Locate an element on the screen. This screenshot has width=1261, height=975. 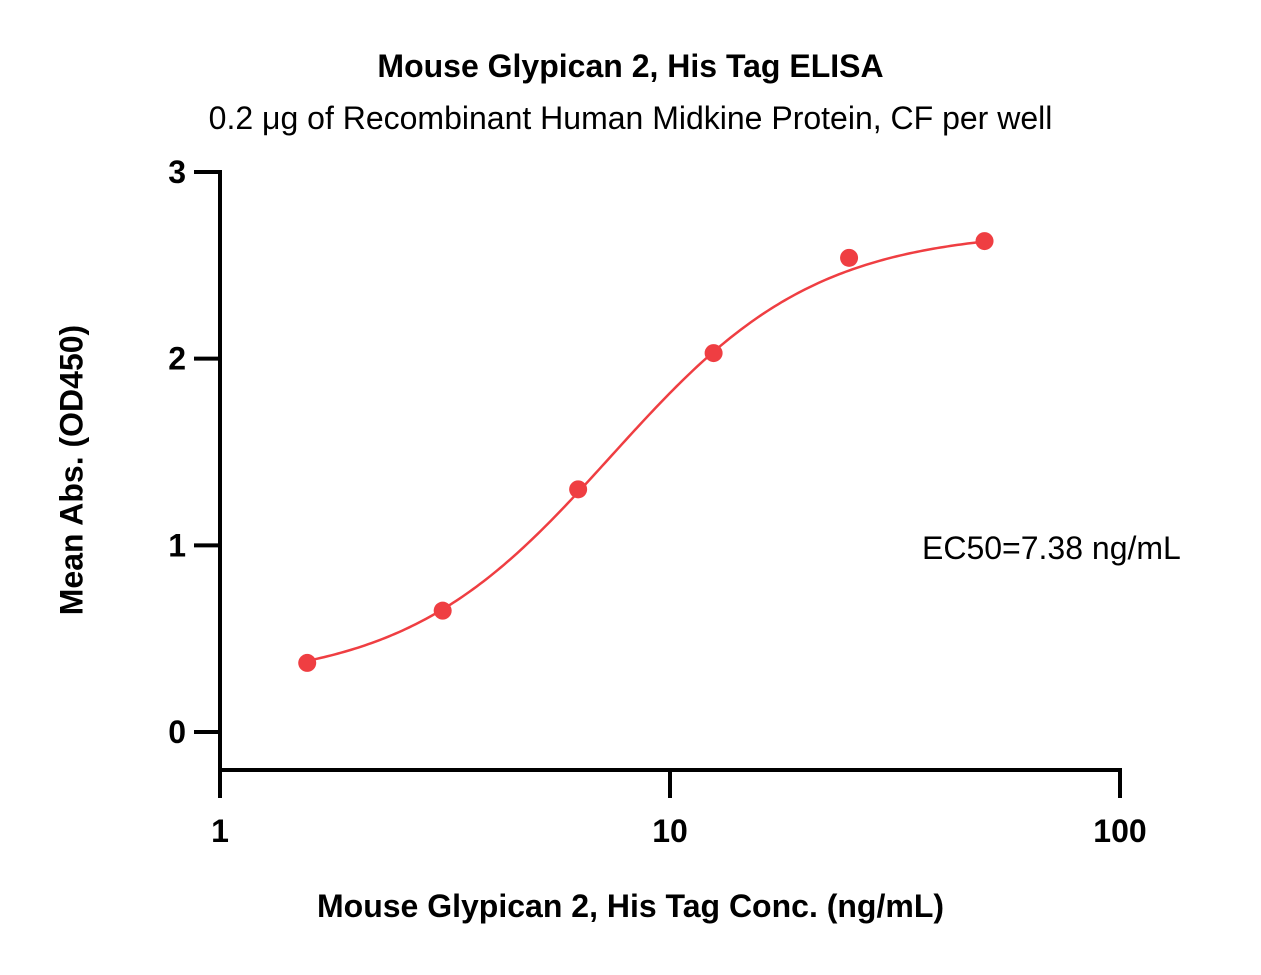
y-tick-label-3: 3 is located at coordinates (177, 172).